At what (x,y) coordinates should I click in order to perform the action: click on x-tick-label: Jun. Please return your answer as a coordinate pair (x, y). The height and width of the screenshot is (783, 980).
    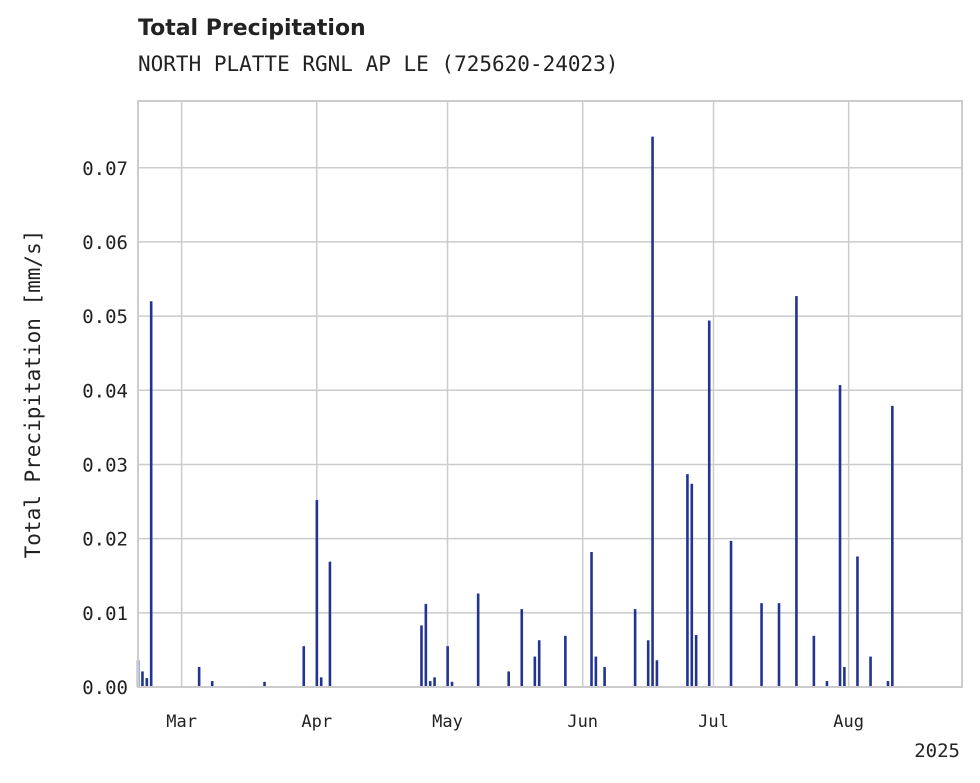
    Looking at the image, I should click on (582, 722).